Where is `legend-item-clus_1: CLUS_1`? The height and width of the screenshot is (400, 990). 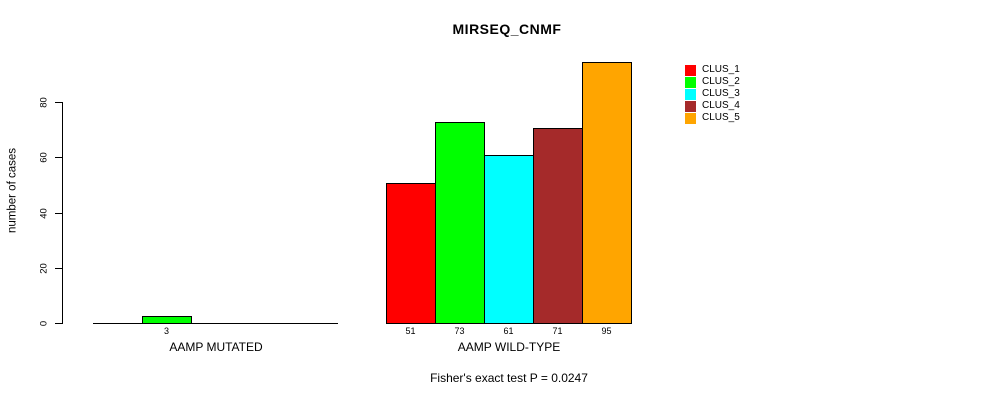 legend-item-clus_1: CLUS_1 is located at coordinates (712, 70).